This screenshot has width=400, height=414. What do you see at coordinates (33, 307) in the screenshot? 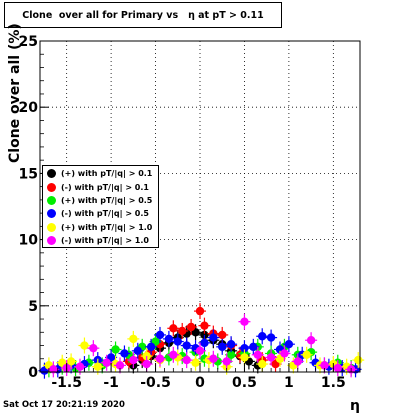
I see `y-tick-label: 5` at bounding box center [33, 307].